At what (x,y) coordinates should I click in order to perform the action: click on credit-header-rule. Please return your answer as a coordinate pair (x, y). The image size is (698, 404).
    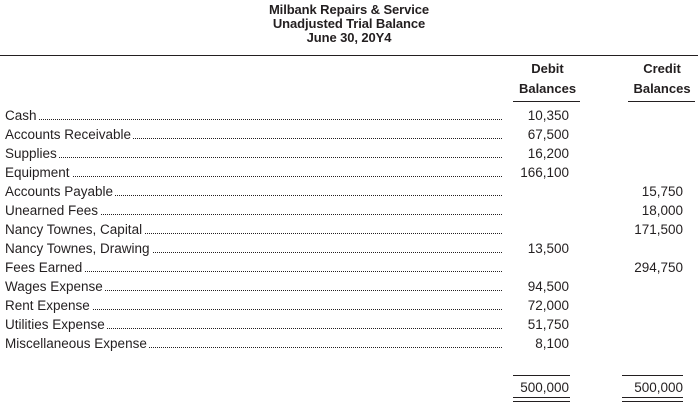
    Looking at the image, I should click on (661, 101).